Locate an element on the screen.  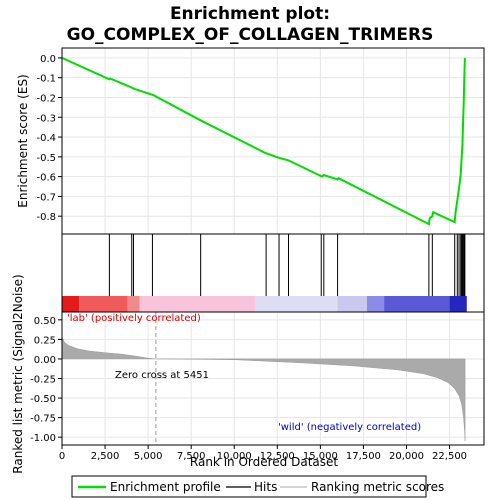
negative-correlation-label: 'wild' (negatively correlated) is located at coordinates (349, 427).